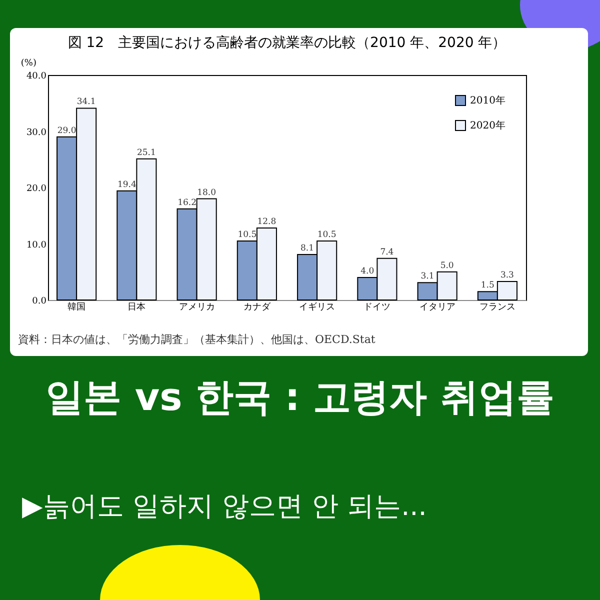 This screenshot has height=600, width=600. I want to click on x-tick-label: カナダ, so click(257, 307).